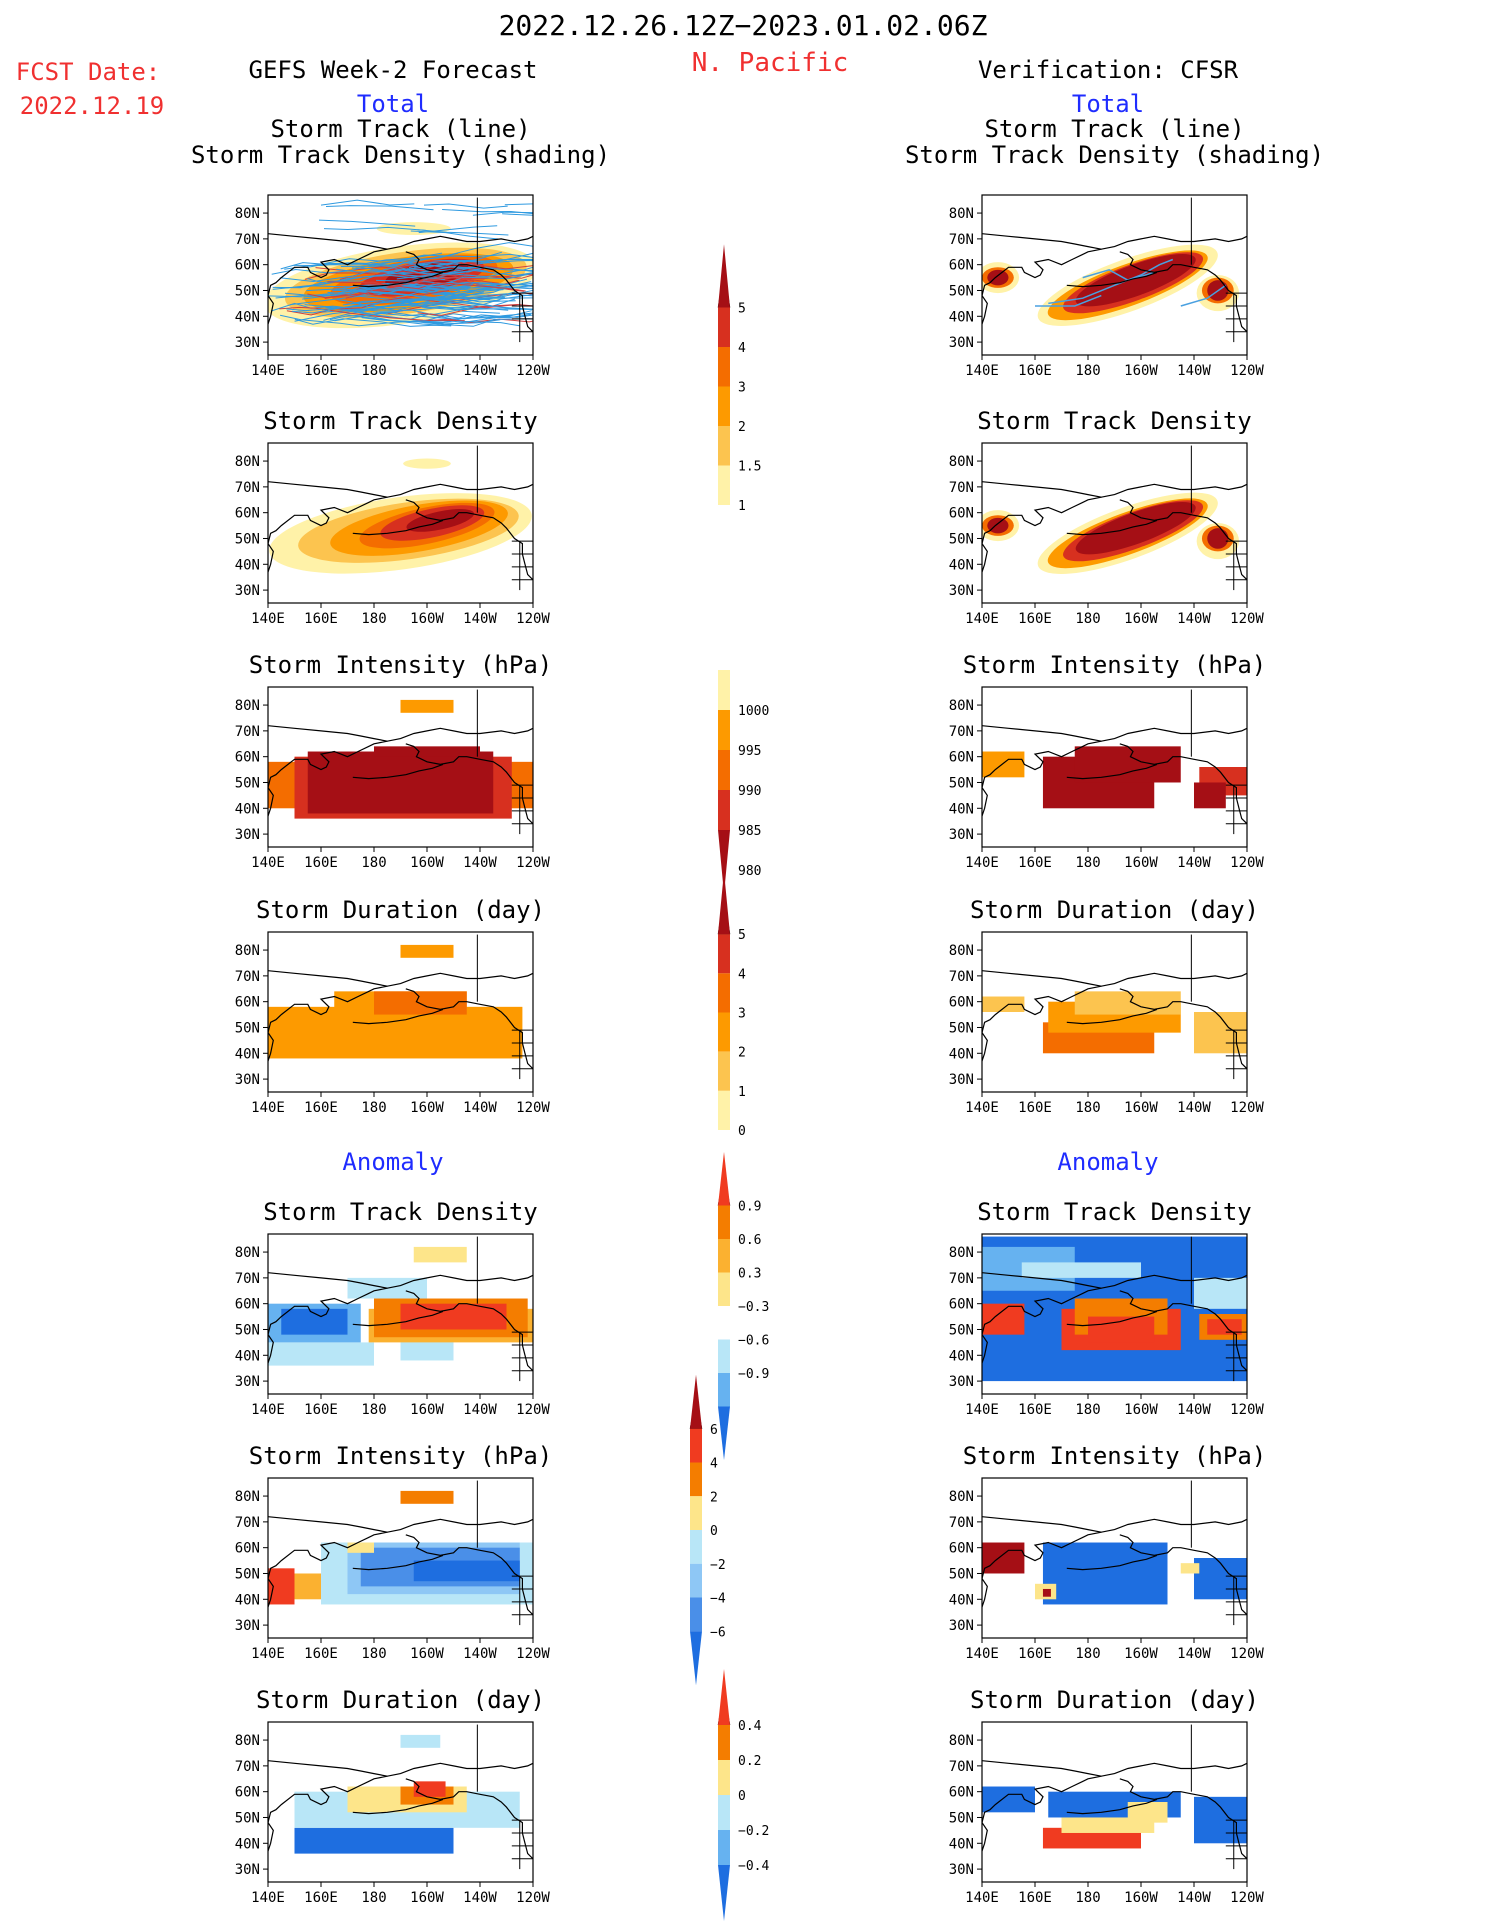 This screenshot has height=1925, width=1487. What do you see at coordinates (753, 1307) in the screenshot?
I see `colorbar-anom-density-label: −0.3` at bounding box center [753, 1307].